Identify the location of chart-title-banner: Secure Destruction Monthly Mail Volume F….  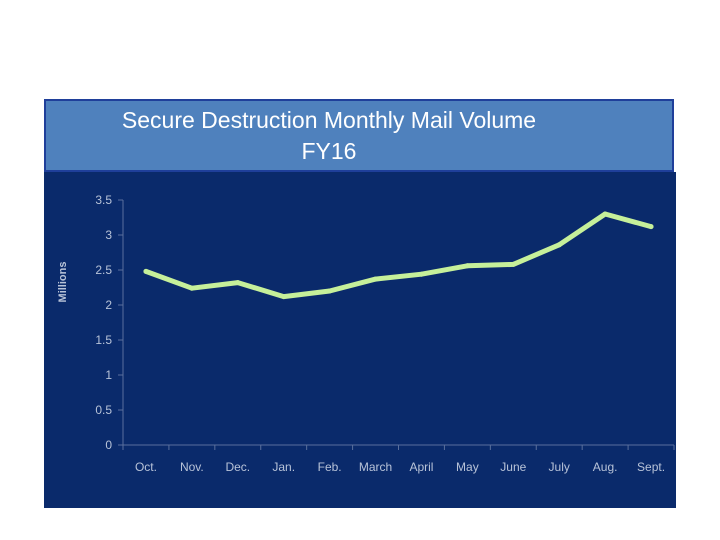
(359, 135).